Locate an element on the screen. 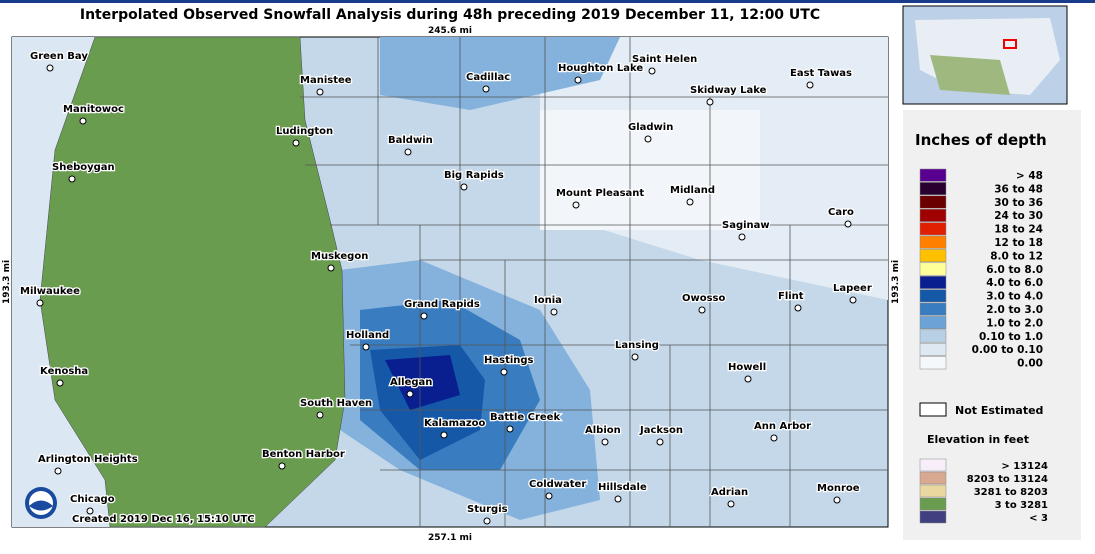 This screenshot has width=1095, height=554. elevation-label: > 13124 is located at coordinates (1024, 466).